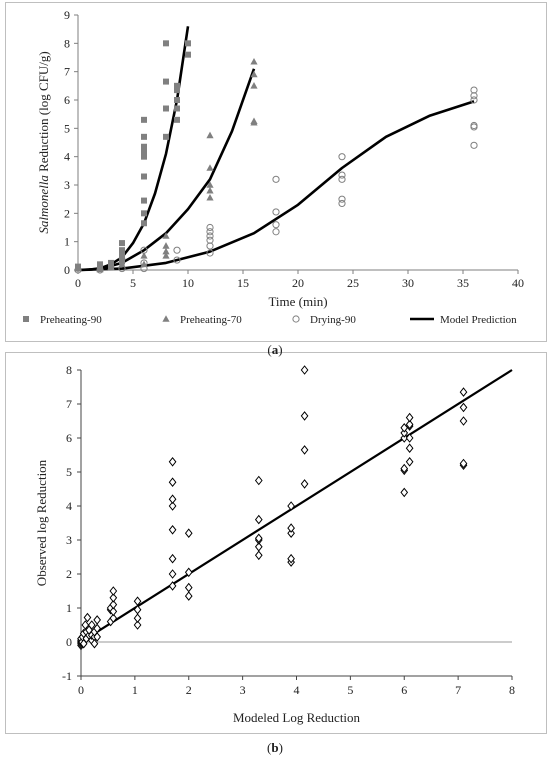 This screenshot has height=762, width=550. Describe the element at coordinates (166, 318) in the screenshot. I see `a-legend-swatch-triangle` at that location.